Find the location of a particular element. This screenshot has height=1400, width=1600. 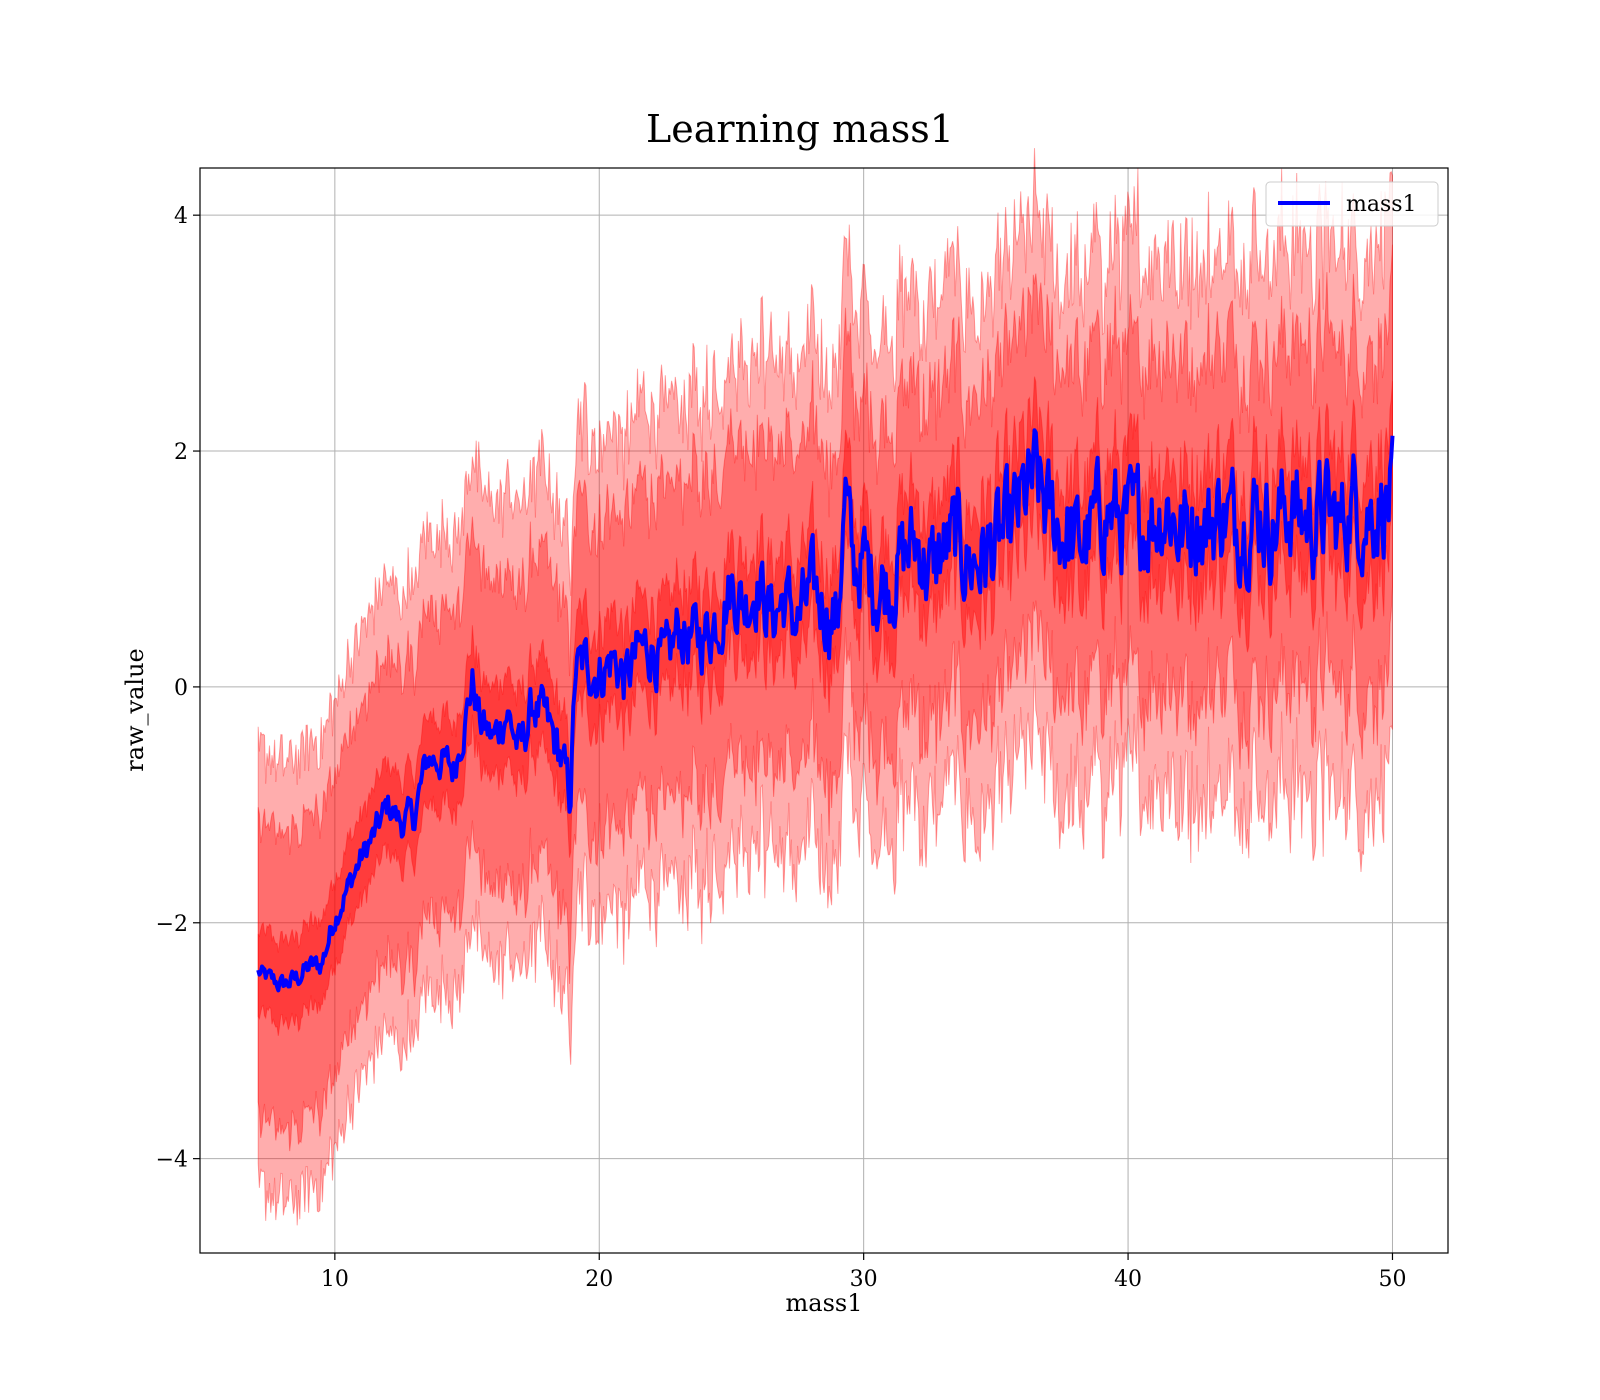

x-tick-label: 40 is located at coordinates (1128, 1279).